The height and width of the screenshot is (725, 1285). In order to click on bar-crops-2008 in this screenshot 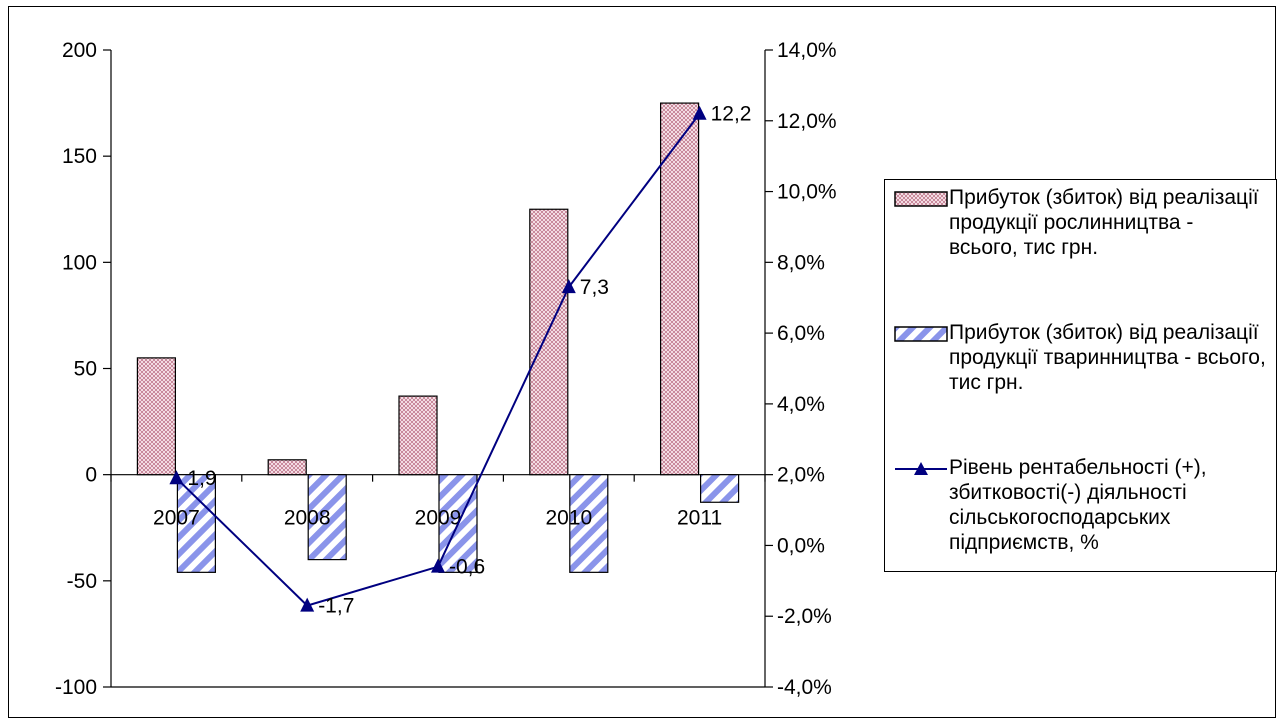, I will do `click(287, 467)`.